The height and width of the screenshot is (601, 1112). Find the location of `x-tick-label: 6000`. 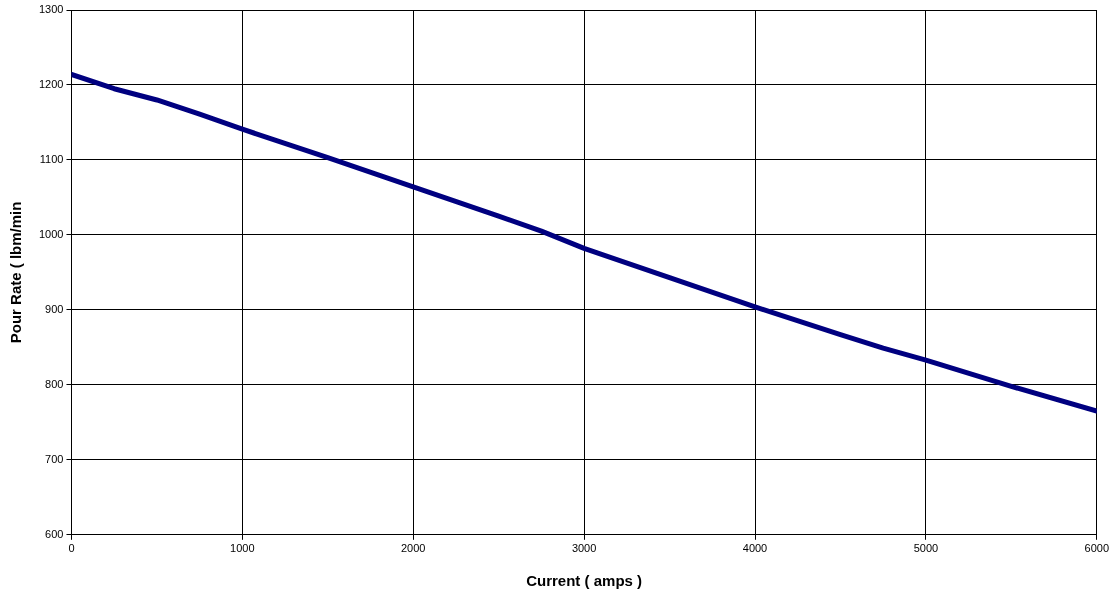

x-tick-label: 6000 is located at coordinates (1097, 548).